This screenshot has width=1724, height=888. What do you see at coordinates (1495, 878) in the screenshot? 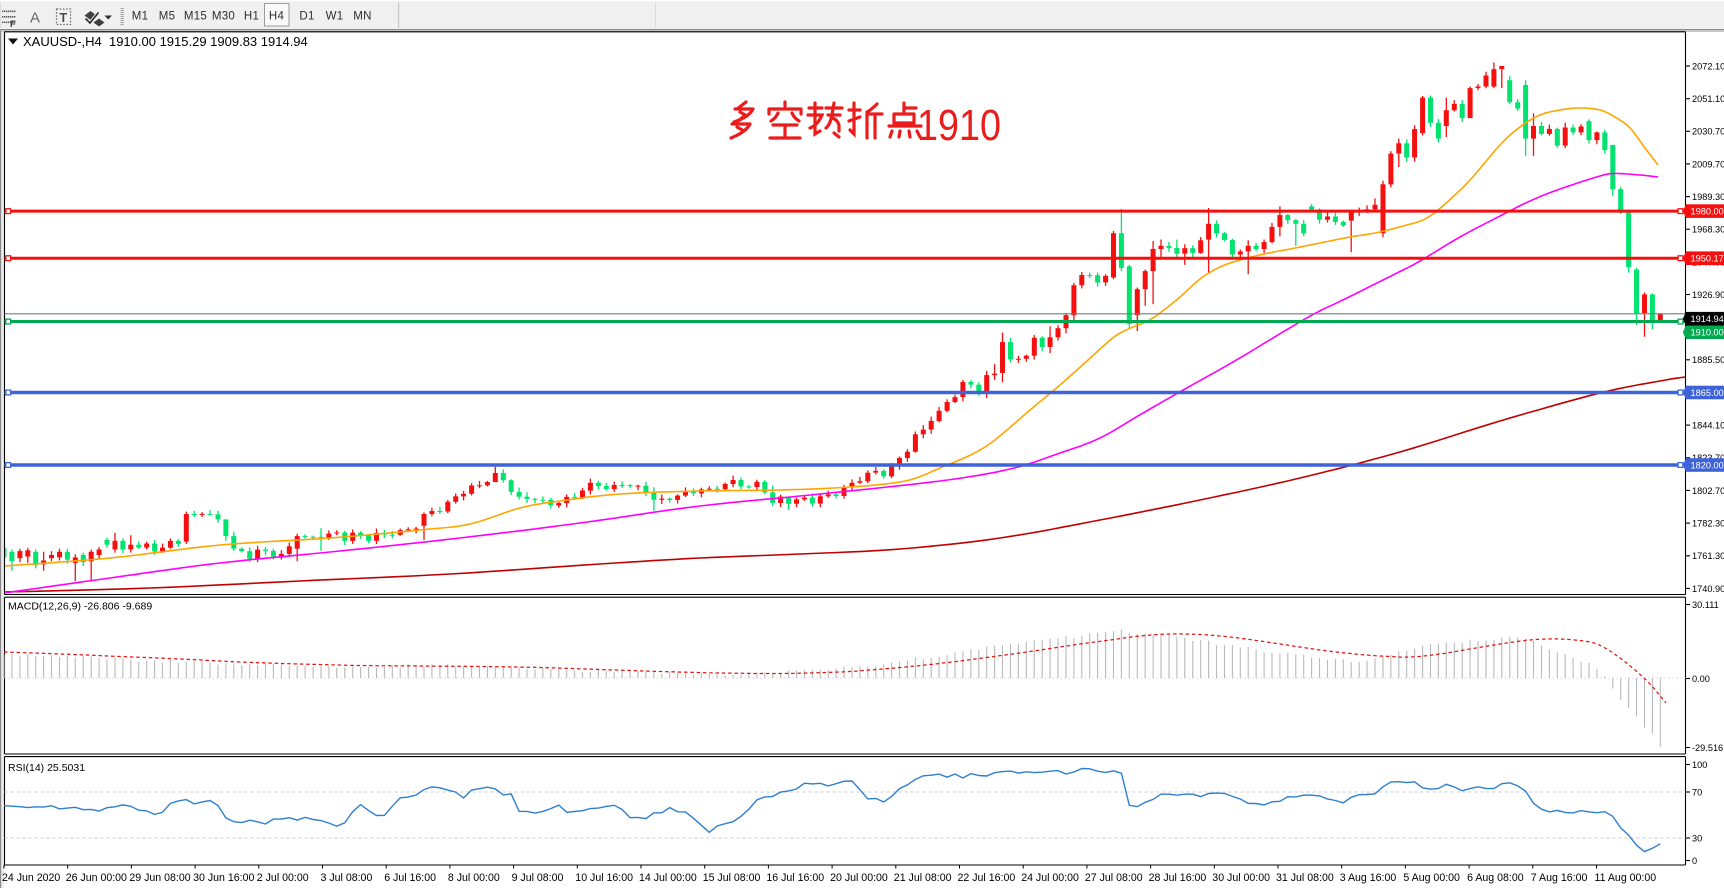
I see `svg-text: 6 Aug 08:00` at bounding box center [1495, 878].